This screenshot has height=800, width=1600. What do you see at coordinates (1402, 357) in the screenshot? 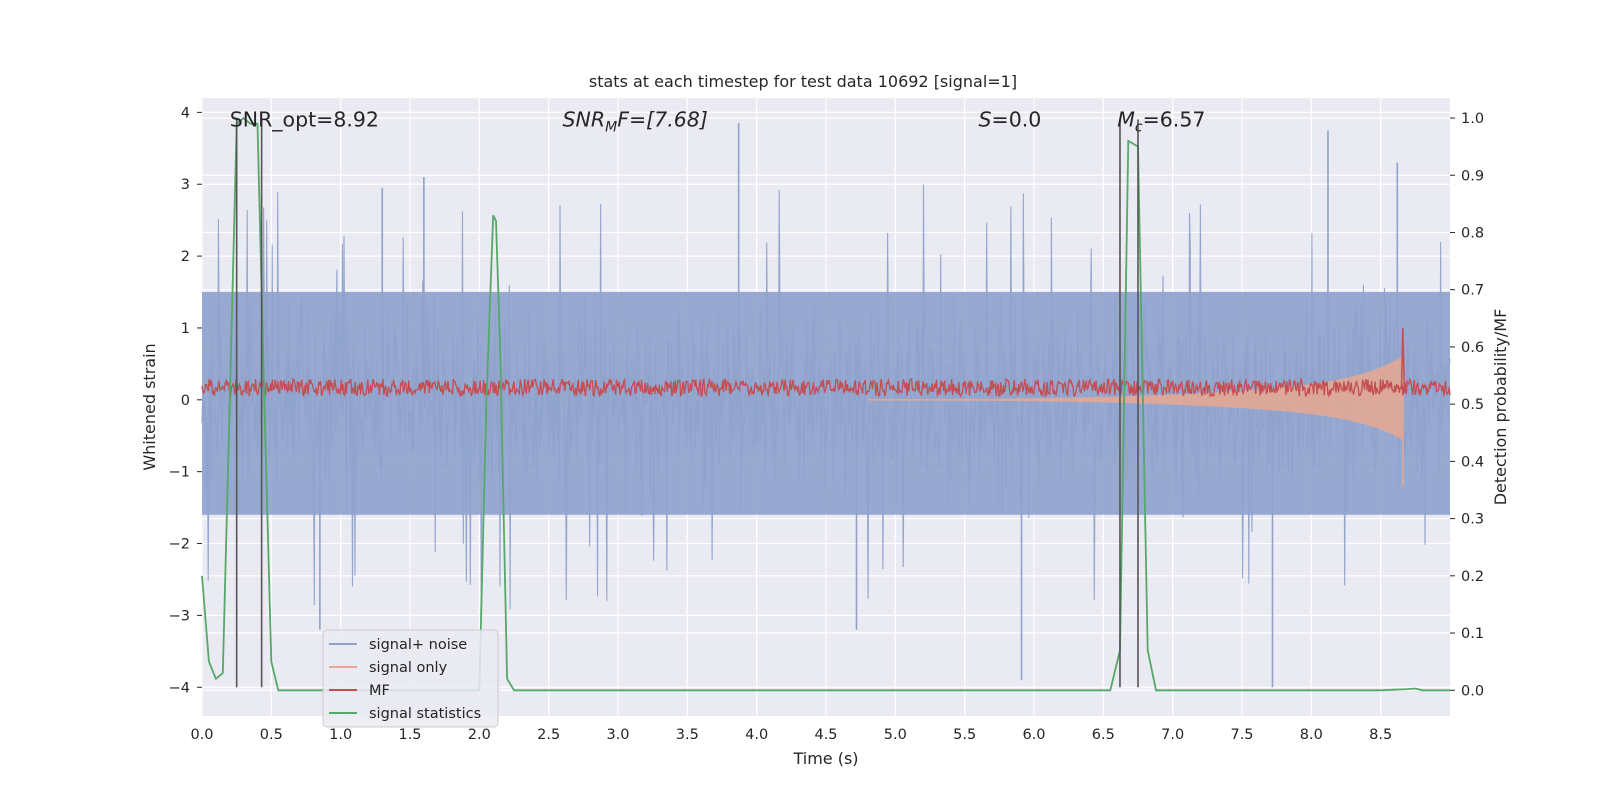
I see `mf-spike` at bounding box center [1402, 357].